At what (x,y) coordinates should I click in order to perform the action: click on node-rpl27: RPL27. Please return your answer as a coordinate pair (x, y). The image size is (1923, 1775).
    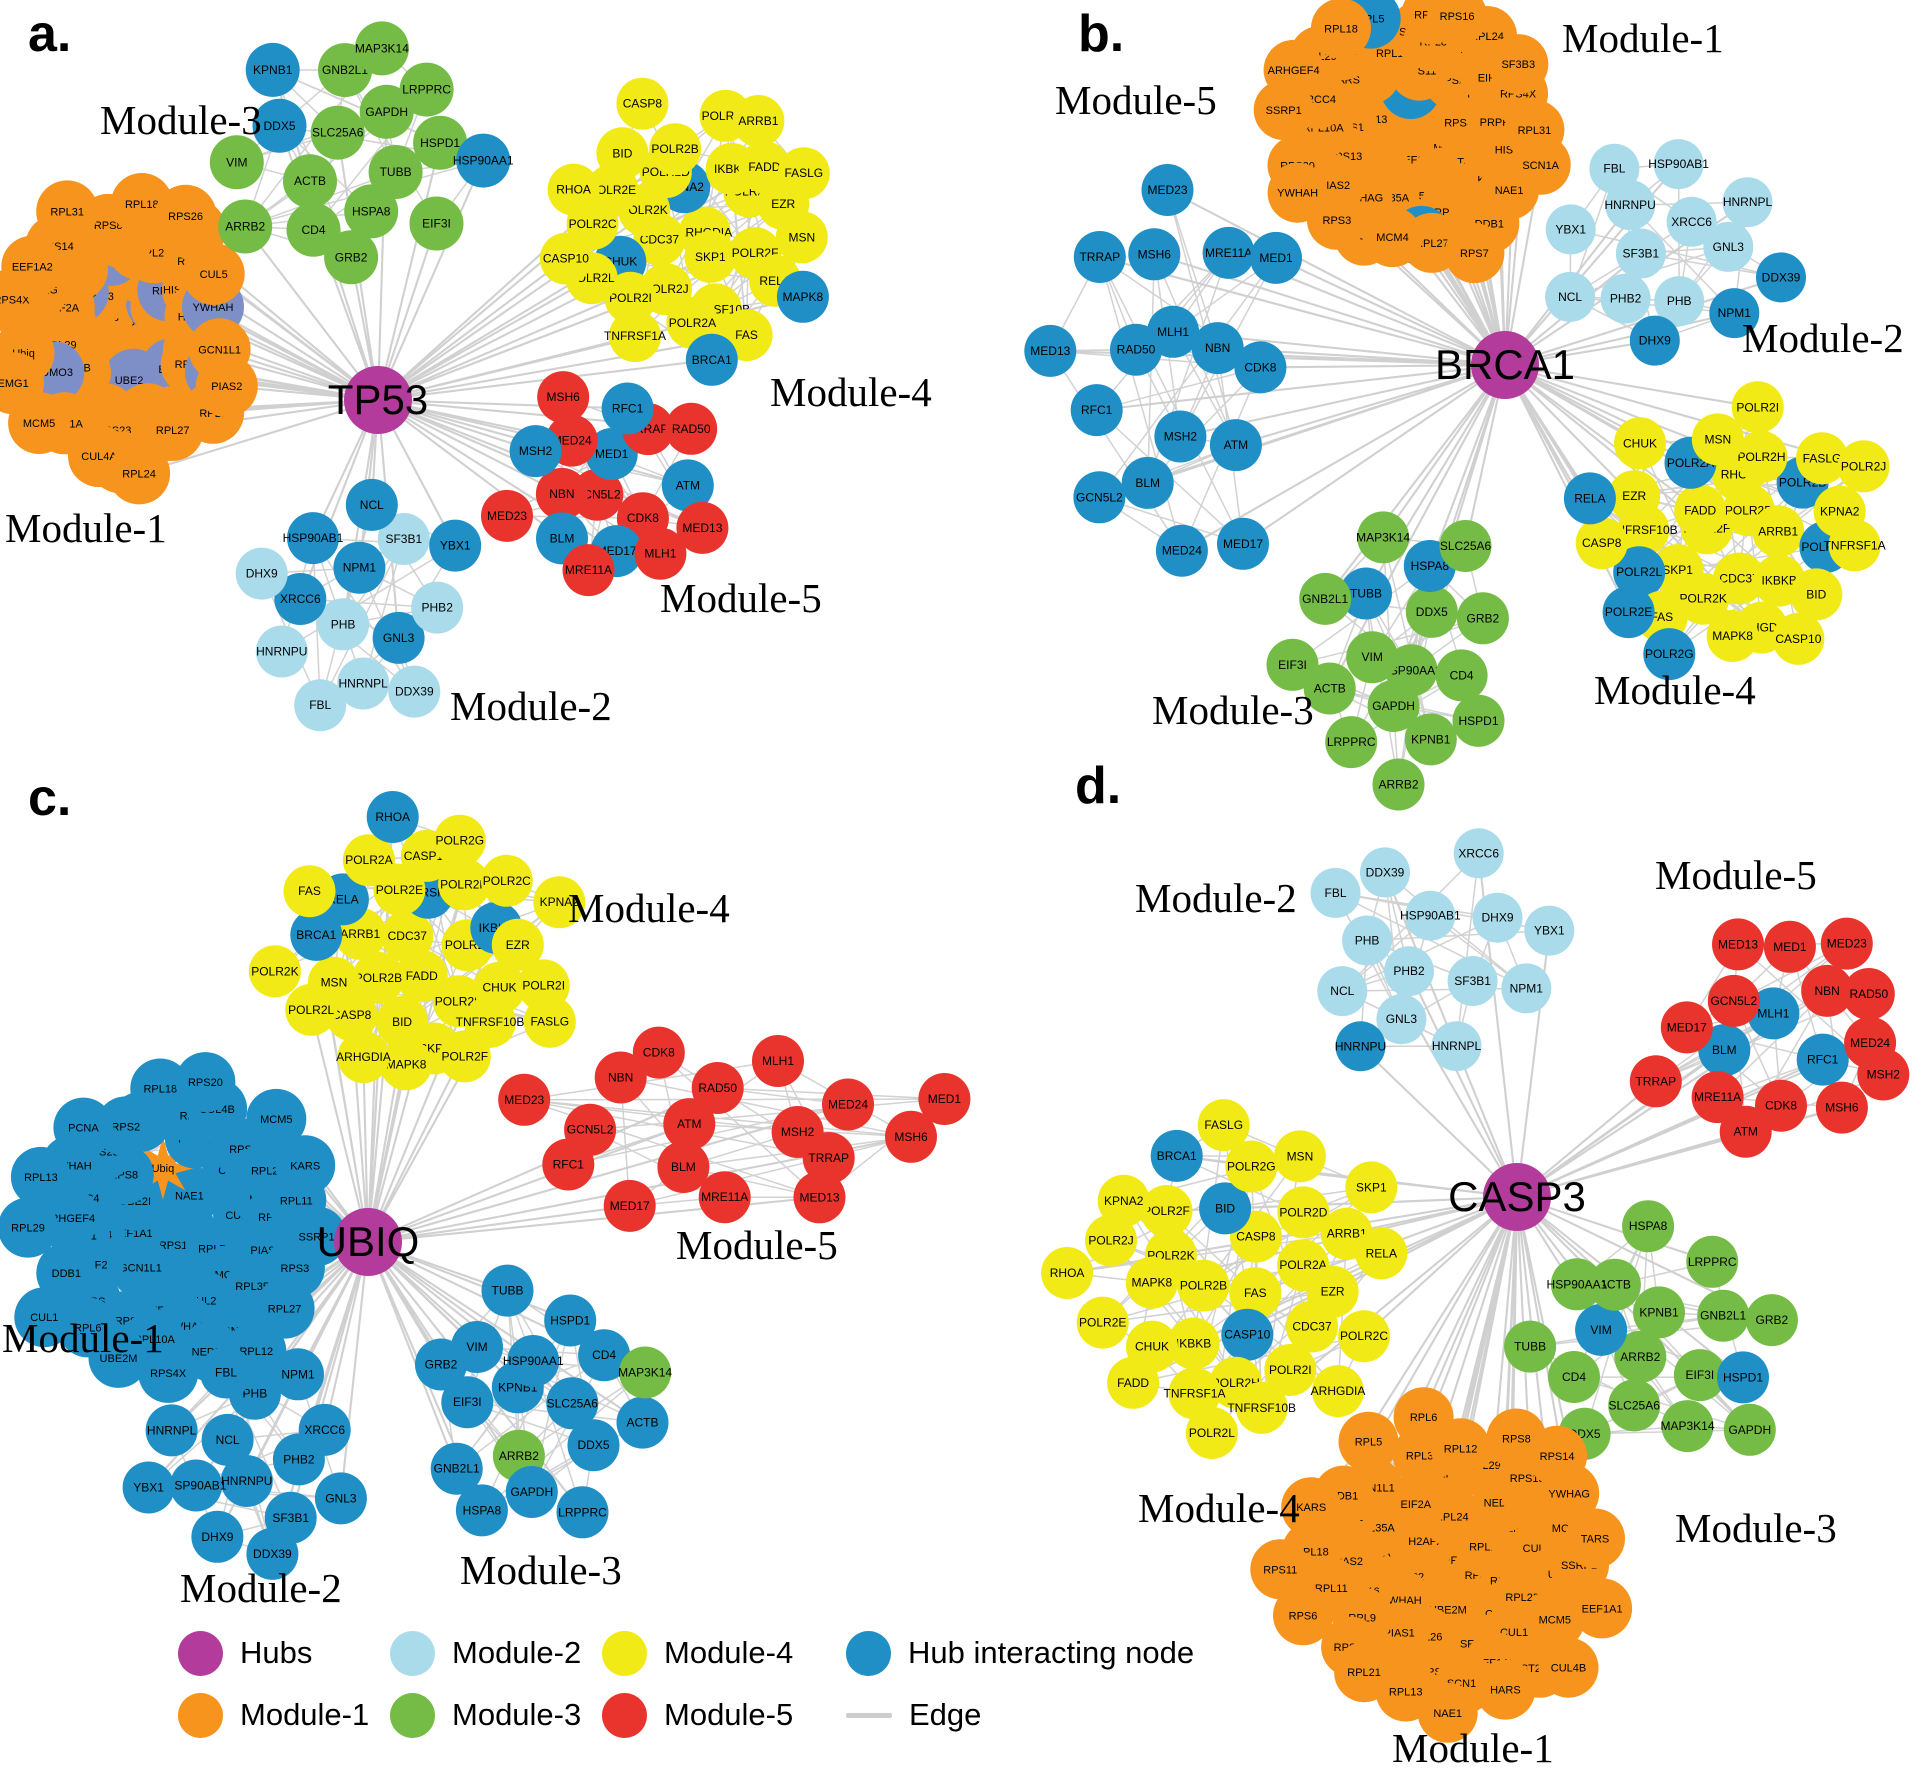
    Looking at the image, I should click on (172, 429).